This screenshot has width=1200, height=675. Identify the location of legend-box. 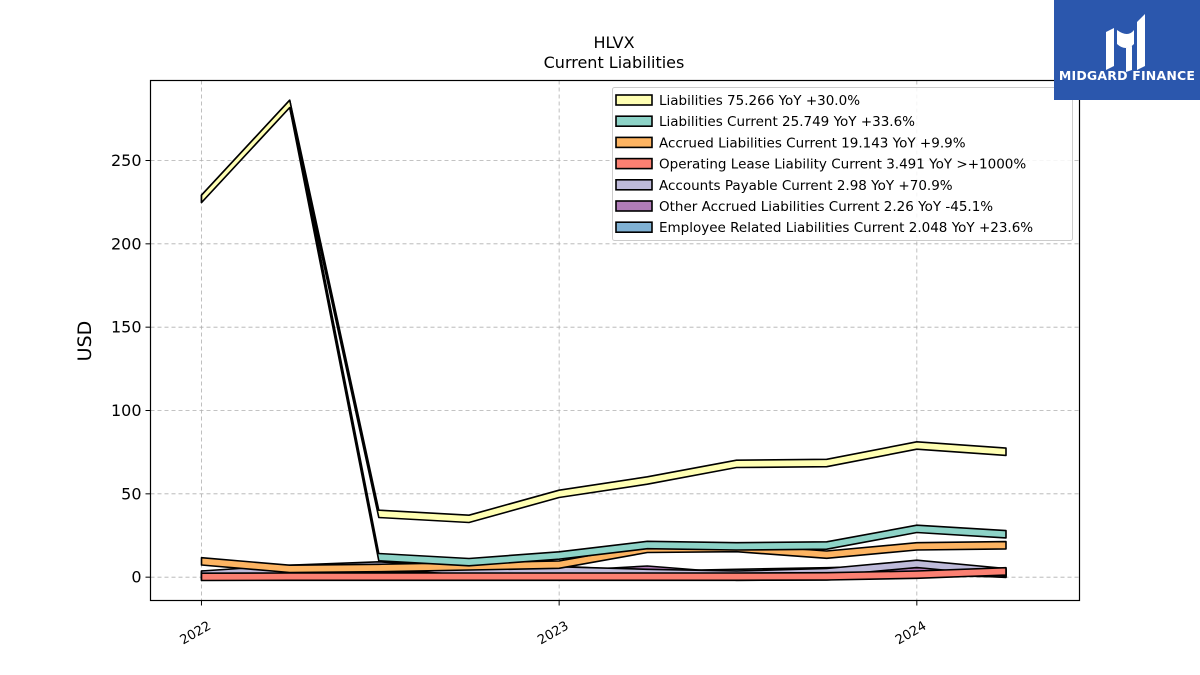
(842, 164).